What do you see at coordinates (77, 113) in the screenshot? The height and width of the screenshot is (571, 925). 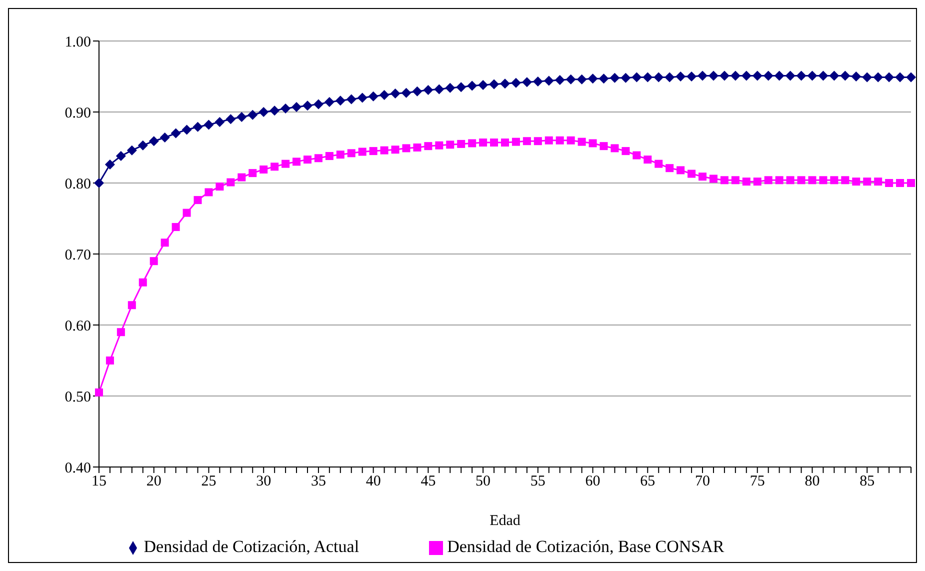 I see `y-tick-label: 0.90` at bounding box center [77, 113].